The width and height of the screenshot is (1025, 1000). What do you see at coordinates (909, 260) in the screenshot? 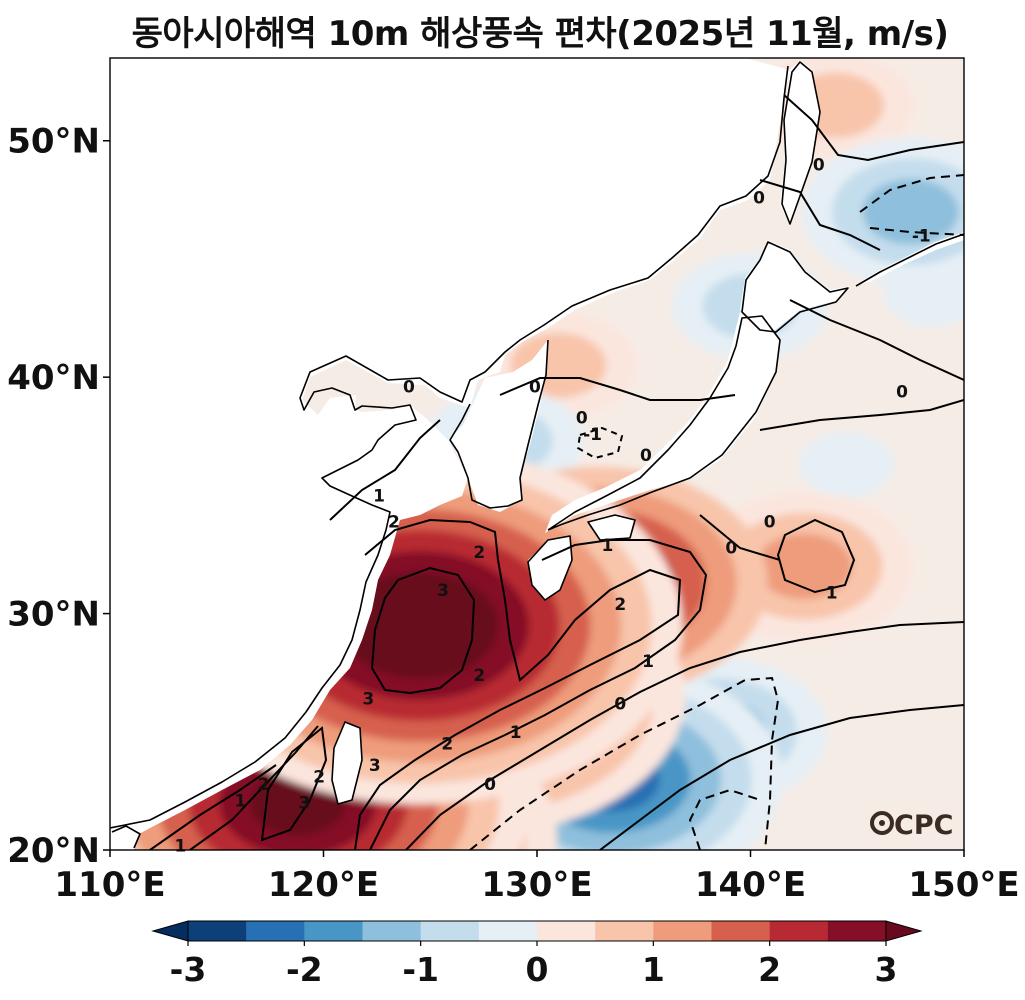
I see `coast-kurils` at bounding box center [909, 260].